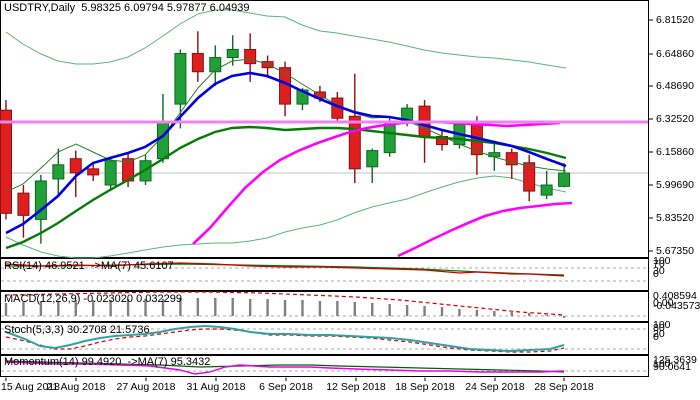  What do you see at coordinates (93, 299) in the screenshot?
I see `macd-label: MACD(12,26,9) -0.023020 0.032299` at bounding box center [93, 299].